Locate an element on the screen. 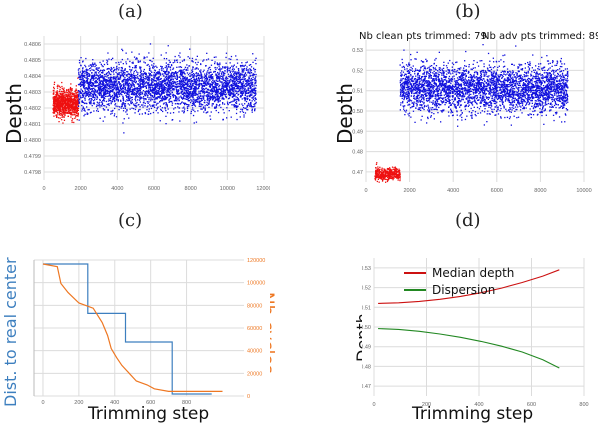 The width and height of the screenshot is (598, 426). chart-d-xlabel: Trimming step is located at coordinates (473, 414).